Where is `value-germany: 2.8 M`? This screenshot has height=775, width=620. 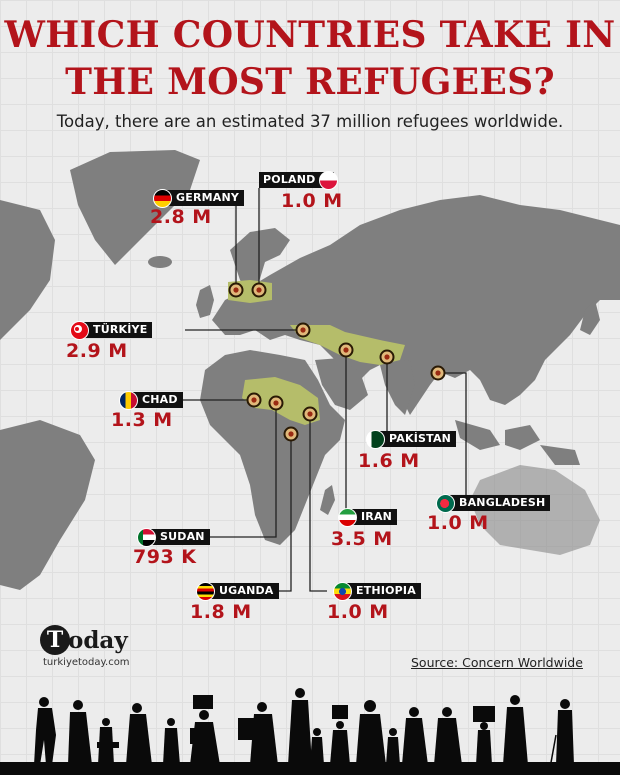 value-germany: 2.8 M is located at coordinates (181, 217).